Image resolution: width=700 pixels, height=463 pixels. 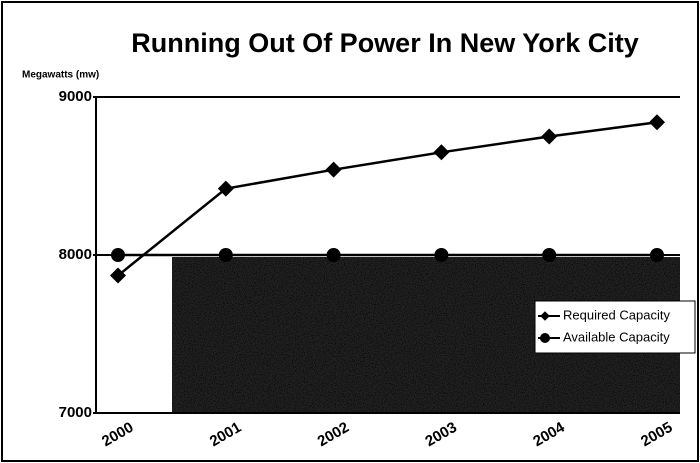 What do you see at coordinates (385, 43) in the screenshot?
I see `chart-title: Running Out Of Power In New York City` at bounding box center [385, 43].